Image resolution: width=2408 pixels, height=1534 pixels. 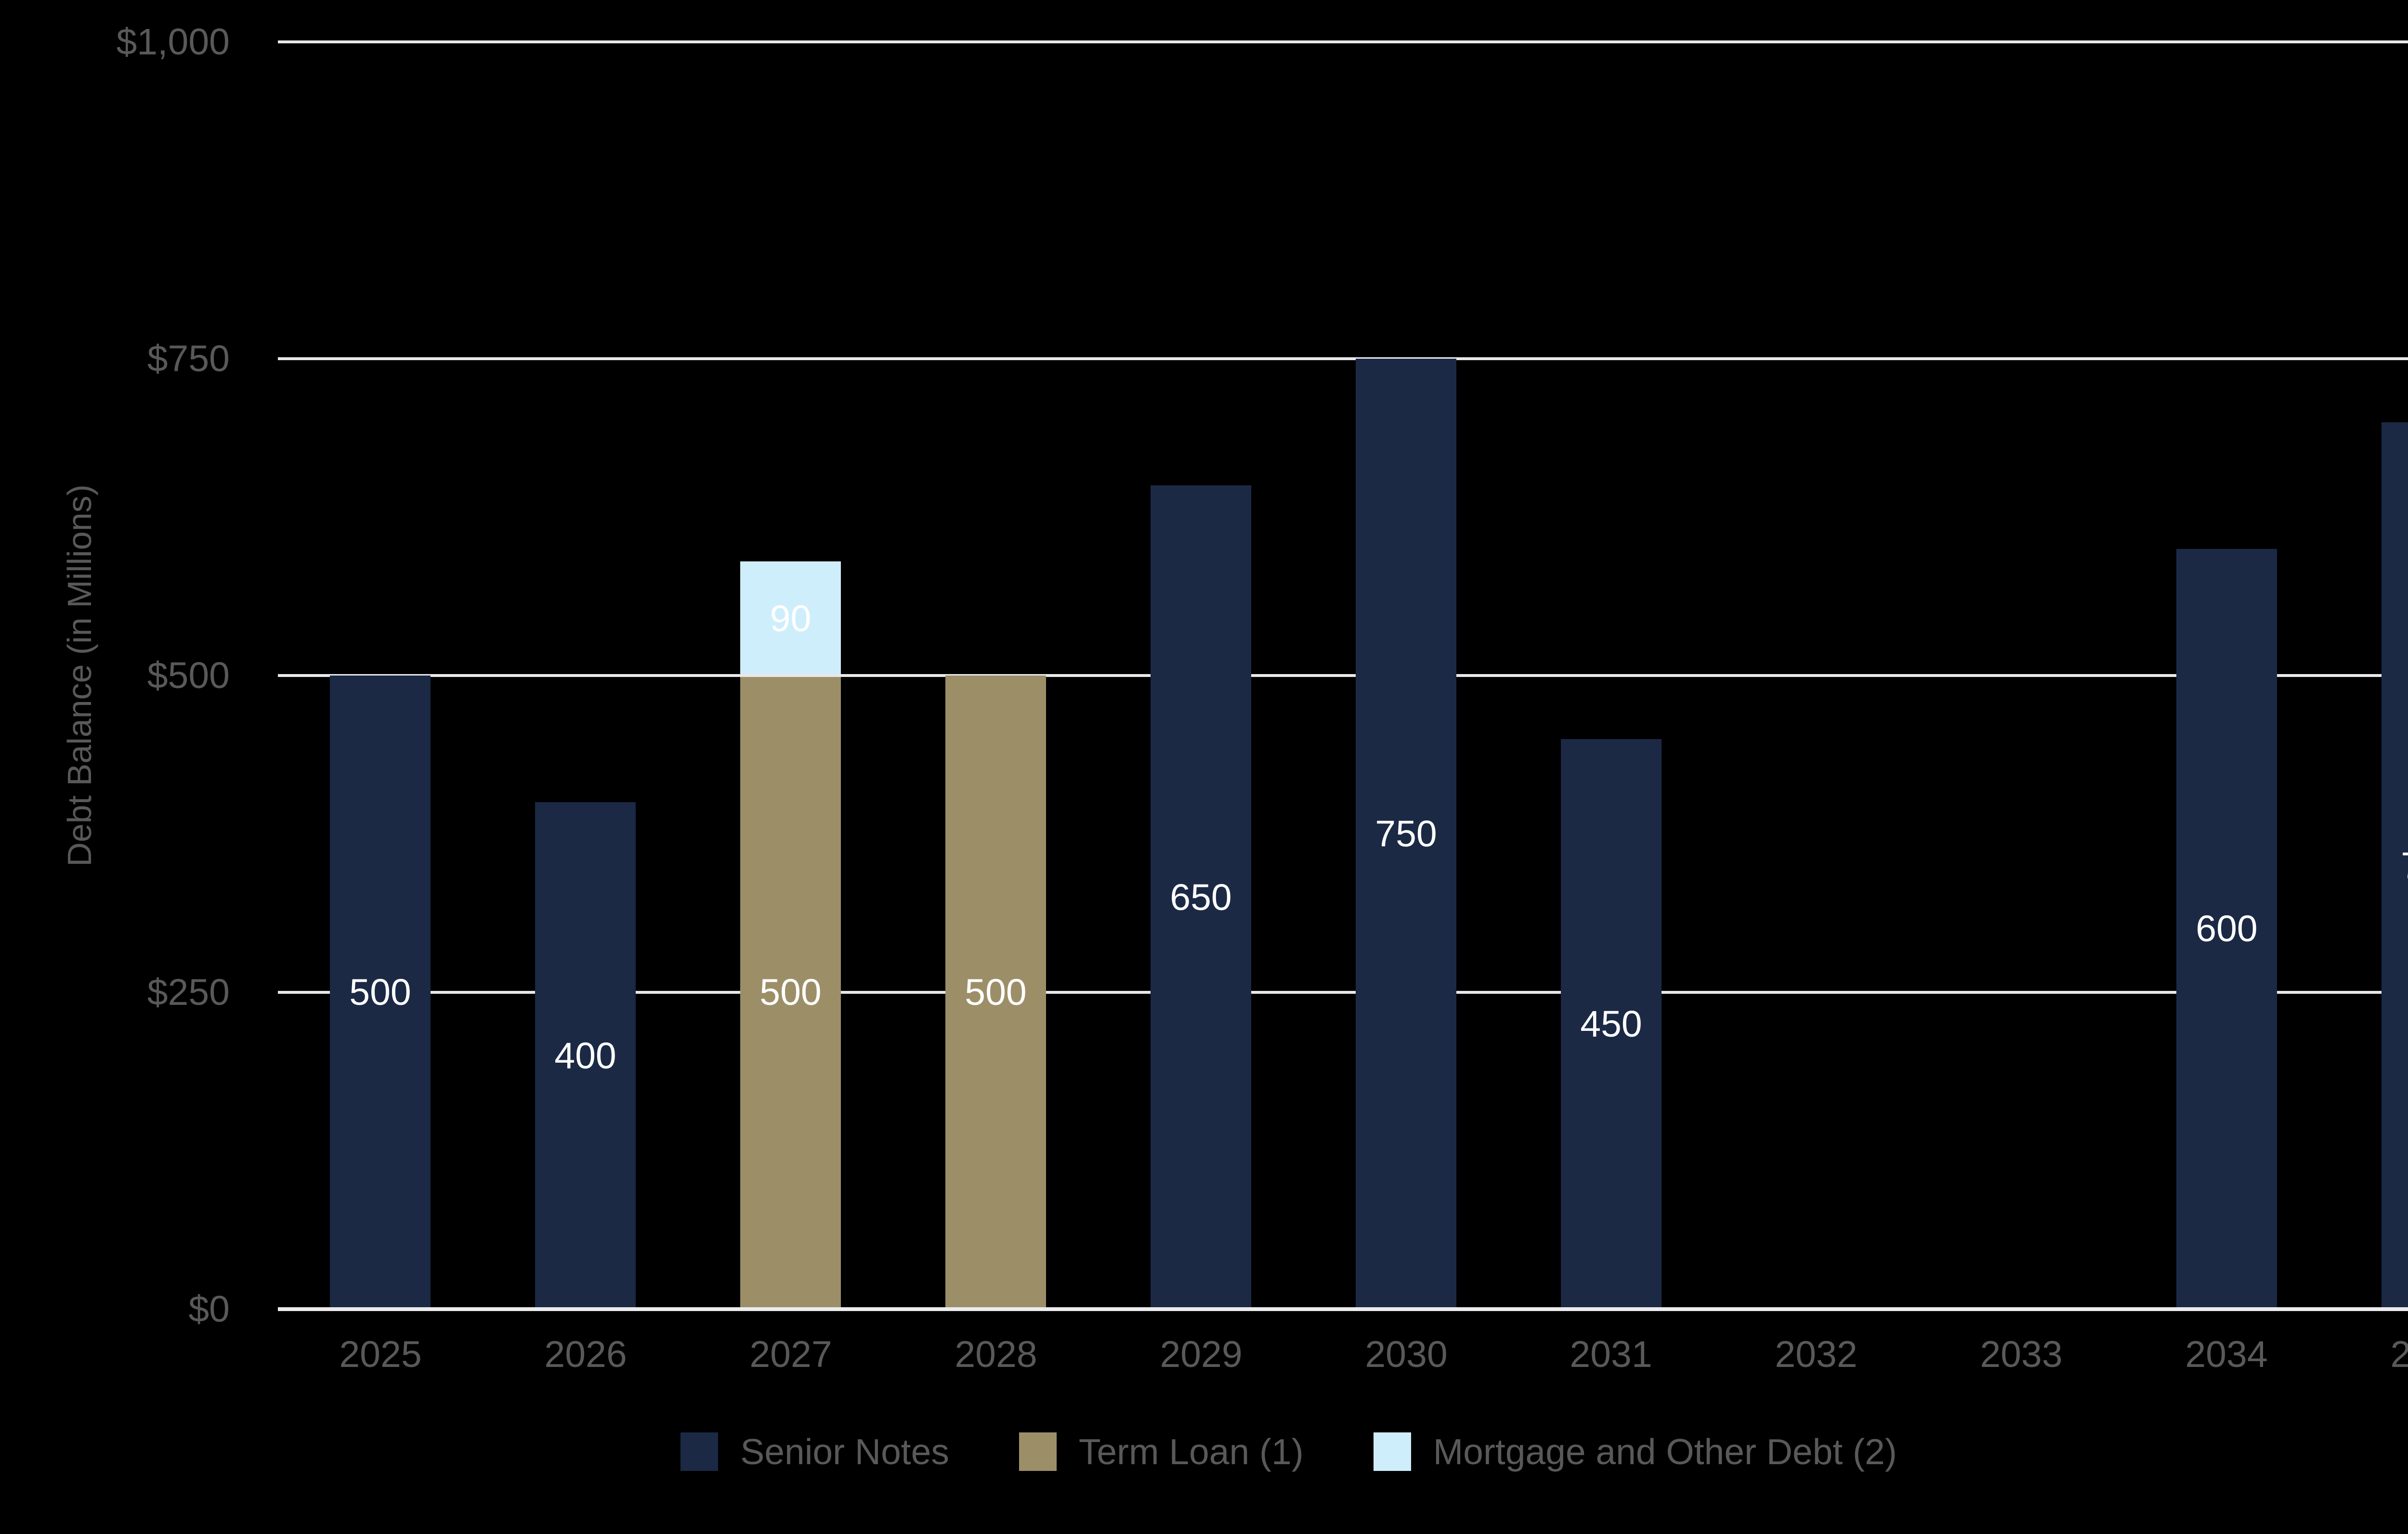 I want to click on bar-value-label-2031-senior-notes: 450, so click(x=1611, y=1024).